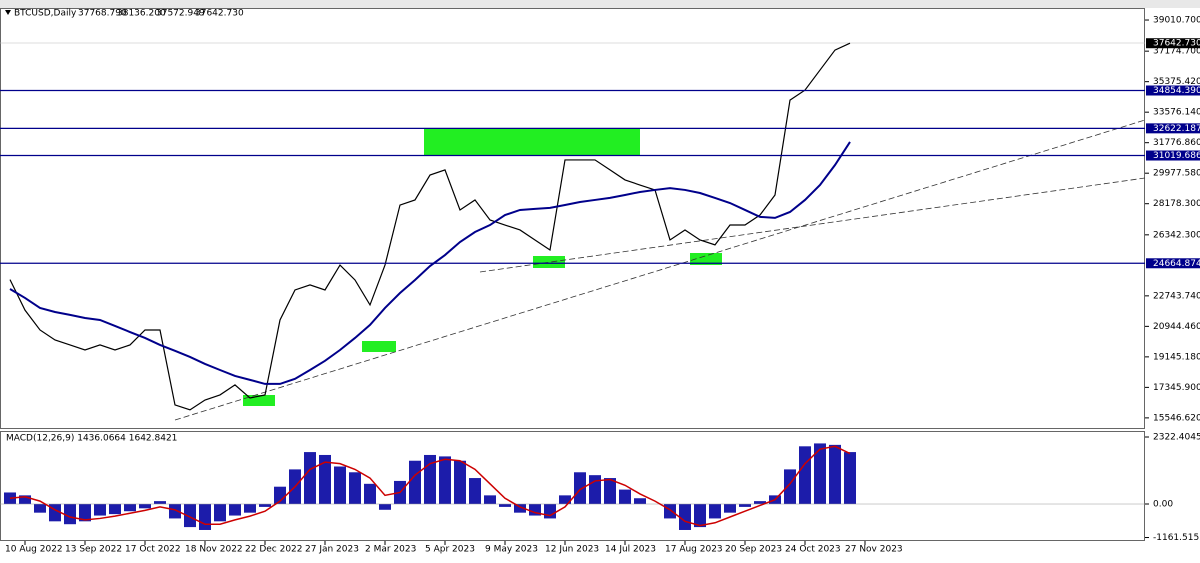  What do you see at coordinates (694, 550) in the screenshot?
I see `x-tick-label: 17 Aug 2023` at bounding box center [694, 550].